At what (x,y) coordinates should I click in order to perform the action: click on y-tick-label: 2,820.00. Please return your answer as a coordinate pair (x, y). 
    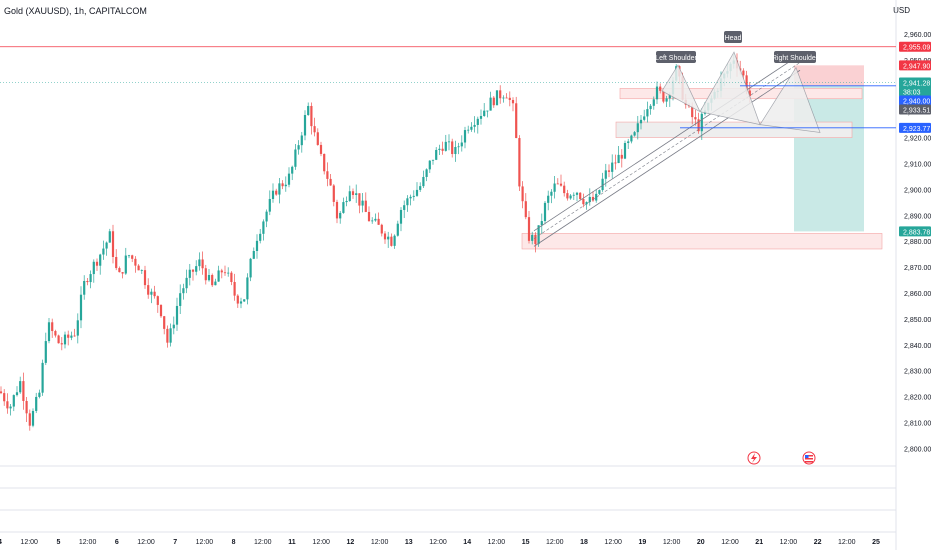
    Looking at the image, I should click on (917, 398).